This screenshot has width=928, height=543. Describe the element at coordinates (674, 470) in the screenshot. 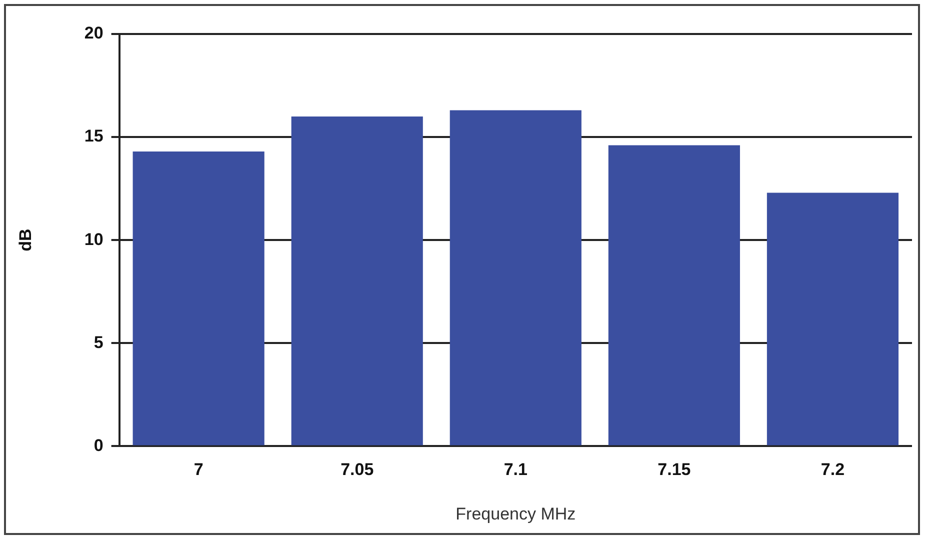

I see `x-tick-label: 7.15` at that location.